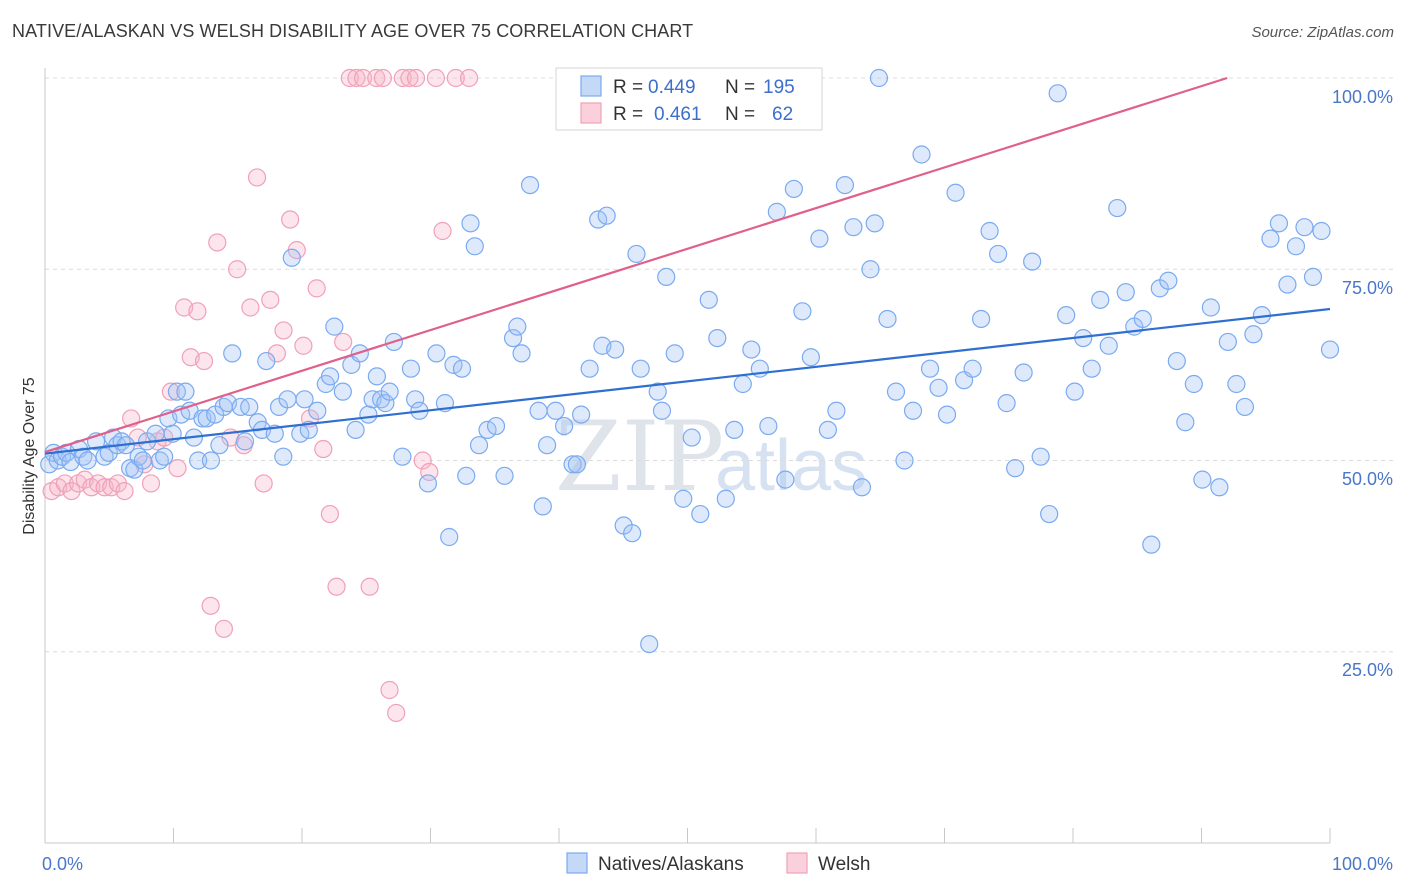 The image size is (1406, 892). Describe the element at coordinates (577, 863) in the screenshot. I see `bottom-legend-swatch-natives` at that location.